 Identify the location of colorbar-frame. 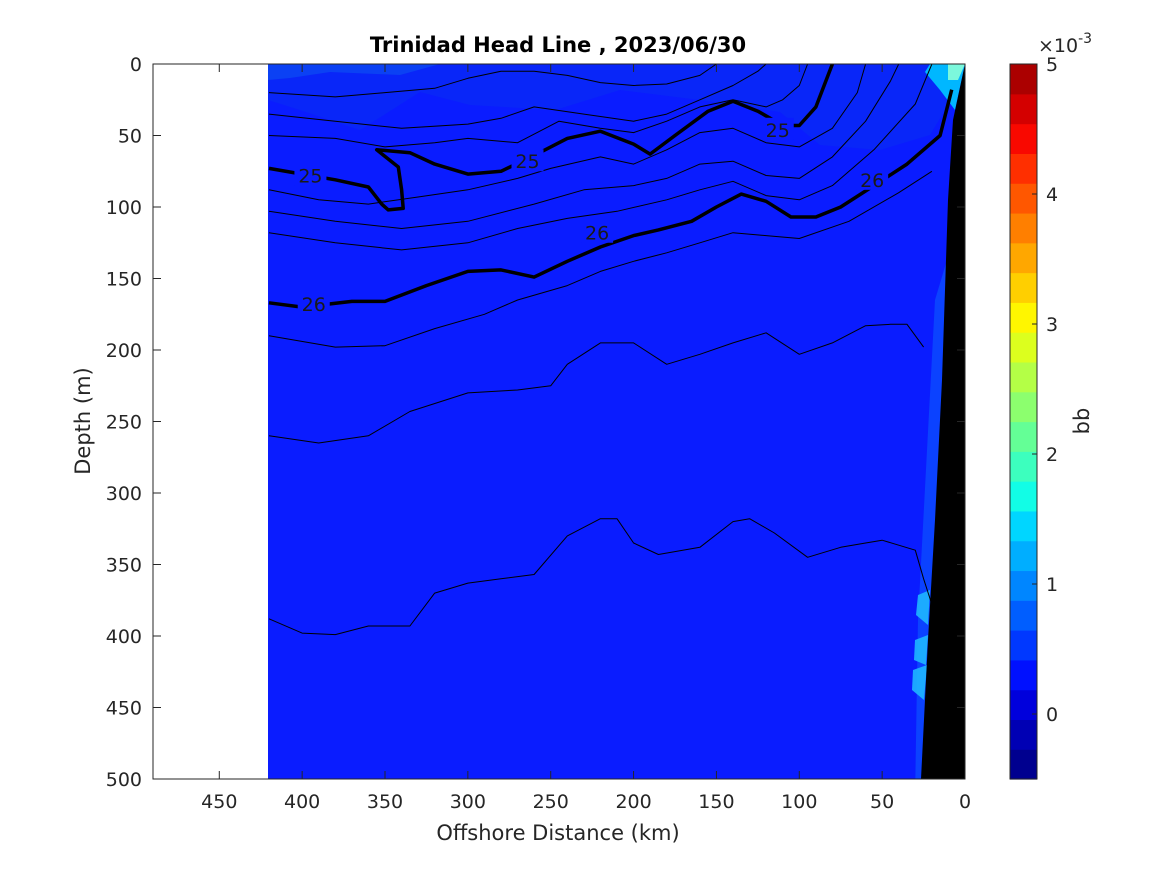
(1023, 421).